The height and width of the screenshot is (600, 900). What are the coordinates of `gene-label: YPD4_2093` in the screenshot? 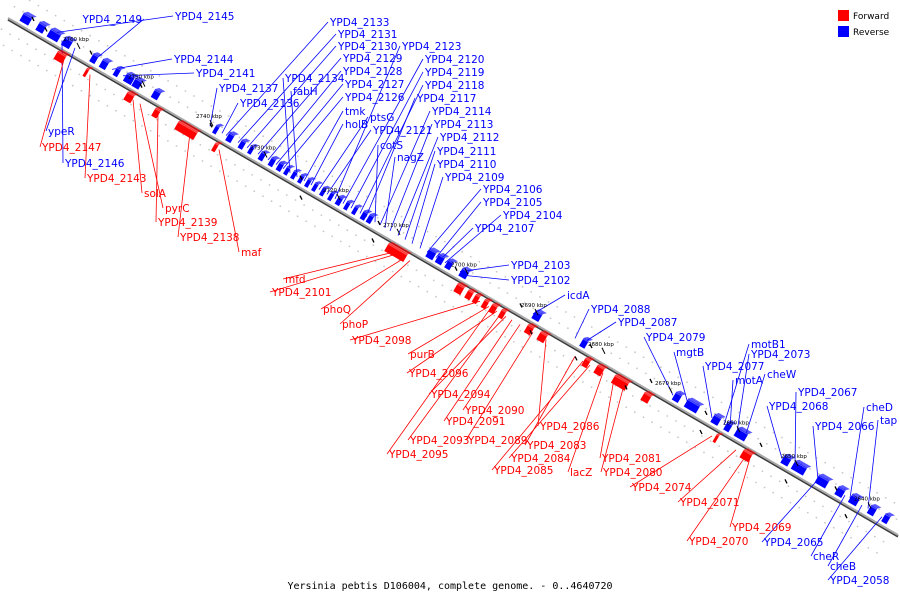 It's located at (439, 441).